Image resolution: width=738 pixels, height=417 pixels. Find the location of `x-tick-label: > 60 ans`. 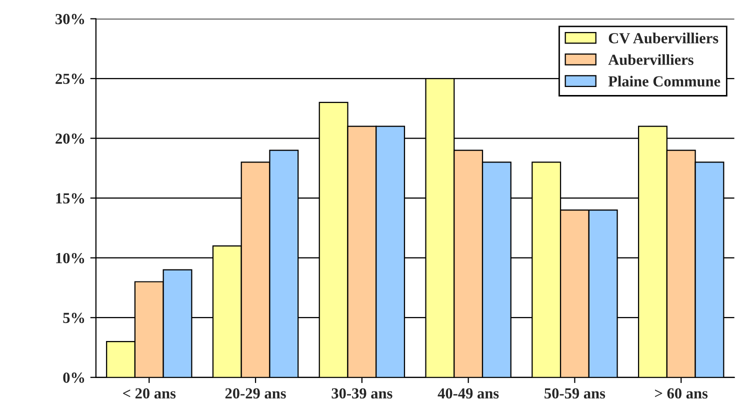

x-tick-label: > 60 ans is located at coordinates (681, 393).